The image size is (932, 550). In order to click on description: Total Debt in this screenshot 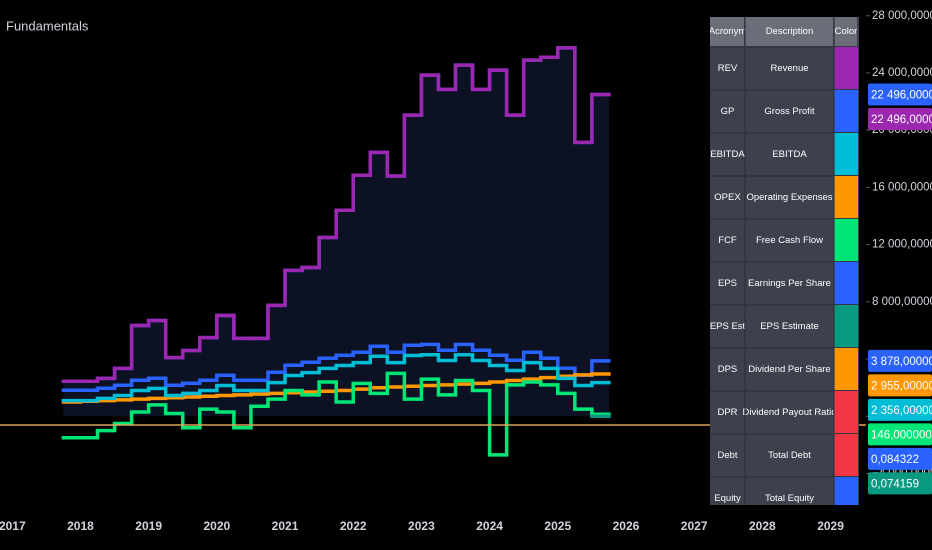, I will do `click(789, 455)`.